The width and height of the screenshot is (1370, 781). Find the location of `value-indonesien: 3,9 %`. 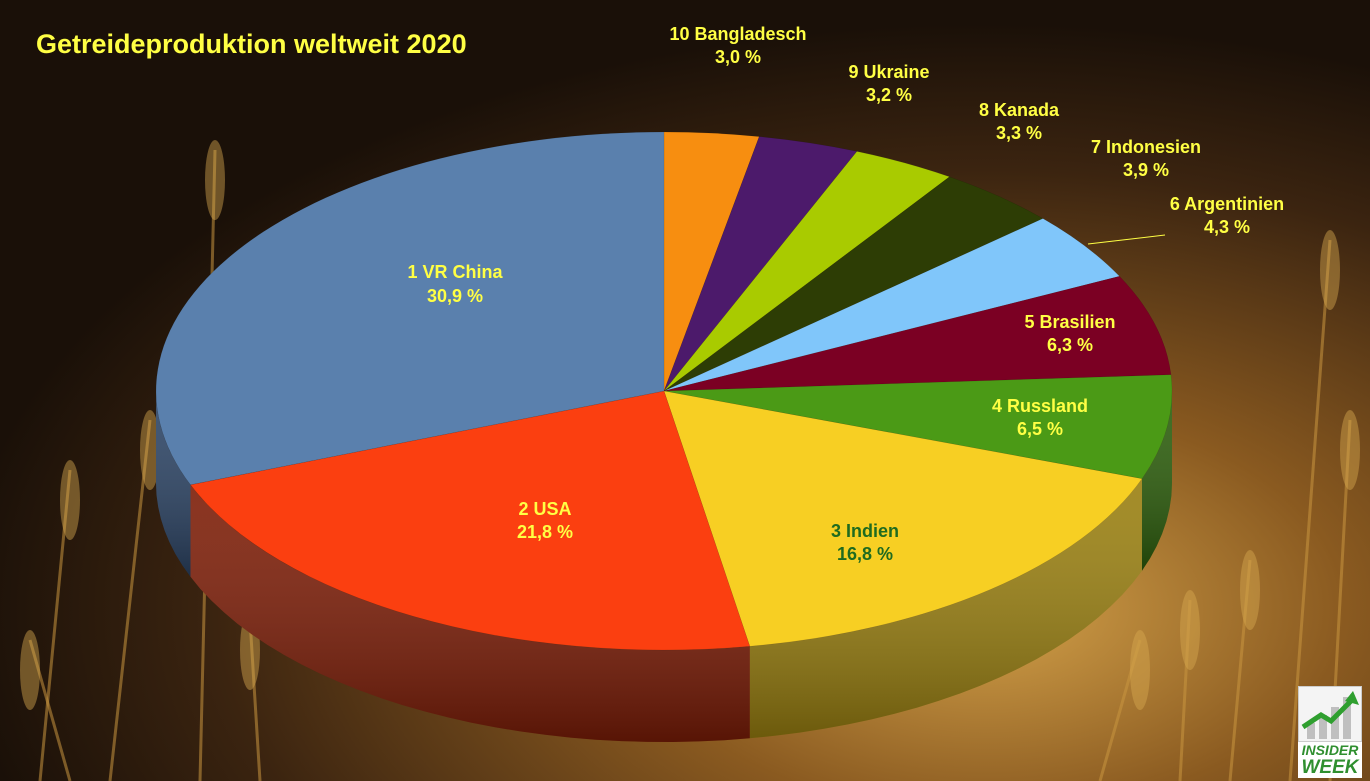

value-indonesien: 3,9 % is located at coordinates (1146, 170).